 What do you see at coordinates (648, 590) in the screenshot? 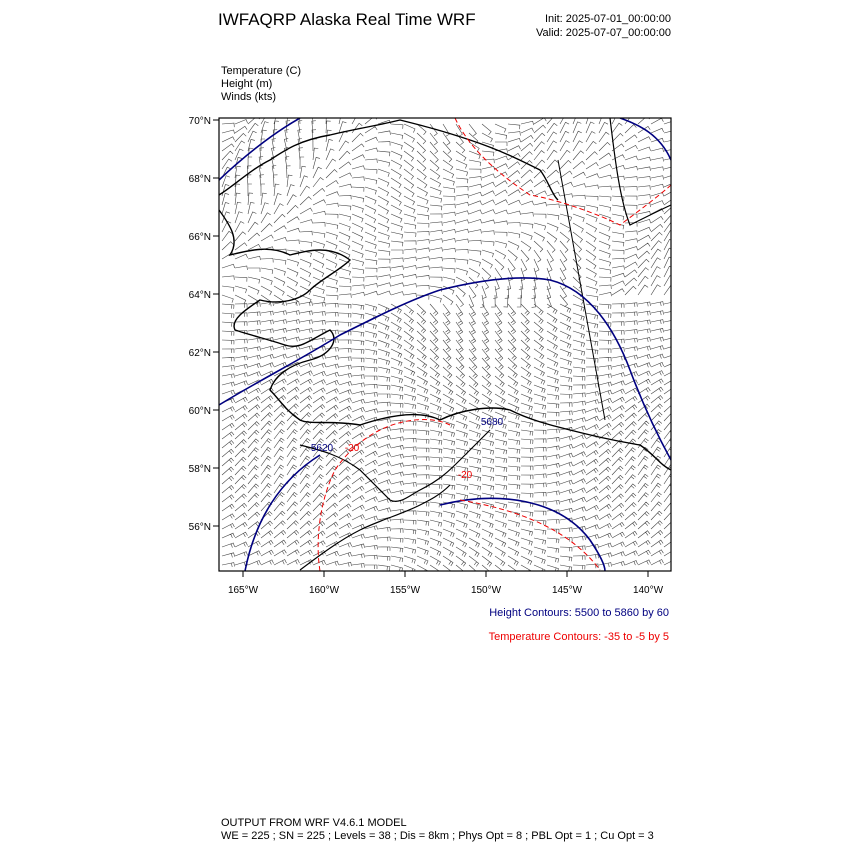
I see `lon-tick-label: 140°W` at bounding box center [648, 590].